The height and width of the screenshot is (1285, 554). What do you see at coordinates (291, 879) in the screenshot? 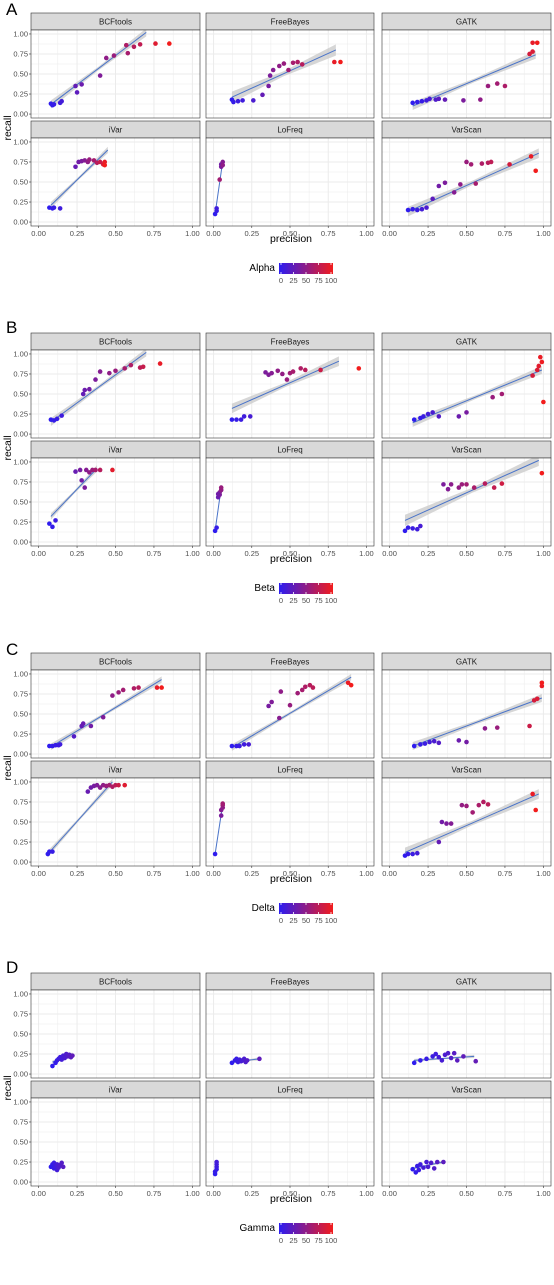
I see `x-axis-title: precision` at bounding box center [291, 879].